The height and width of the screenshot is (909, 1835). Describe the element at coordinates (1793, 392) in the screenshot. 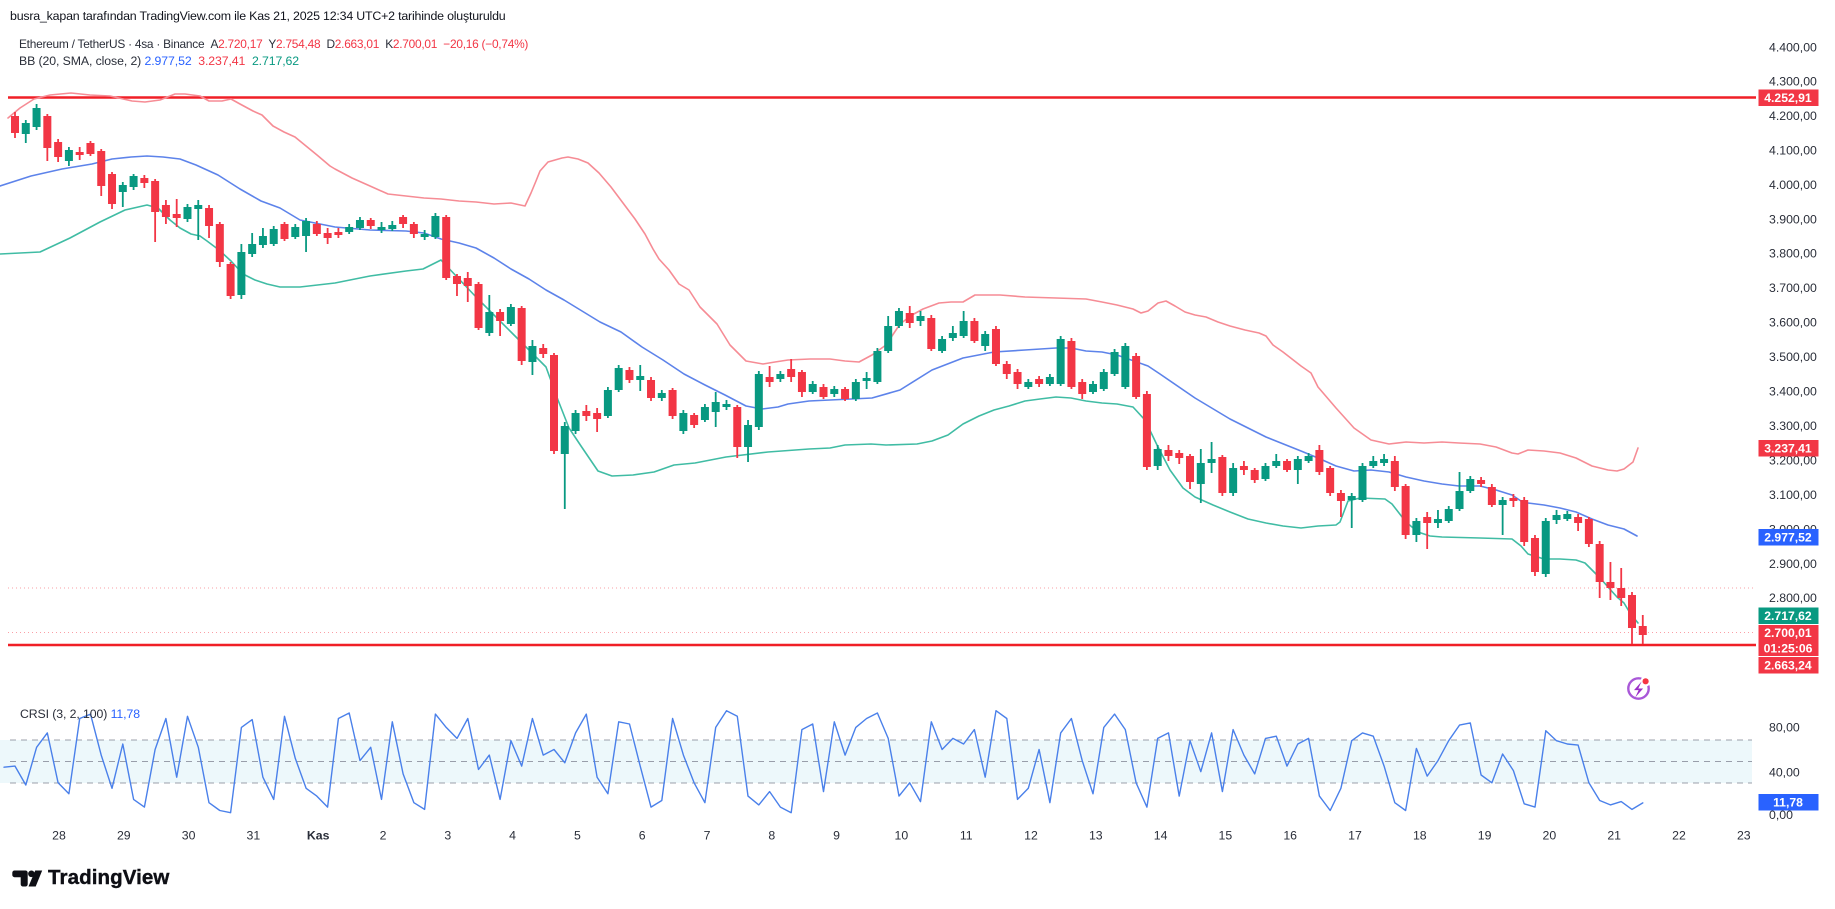

I see `svg-text: 3.400,00` at that location.